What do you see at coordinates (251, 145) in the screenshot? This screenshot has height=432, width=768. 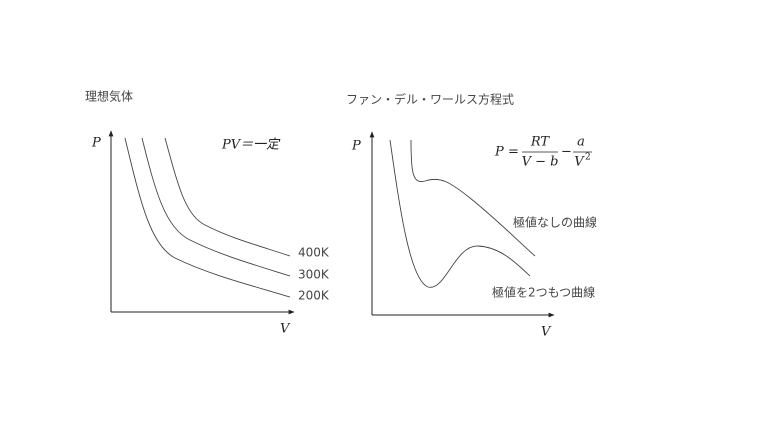 I see `equation: PV＝一定` at bounding box center [251, 145].